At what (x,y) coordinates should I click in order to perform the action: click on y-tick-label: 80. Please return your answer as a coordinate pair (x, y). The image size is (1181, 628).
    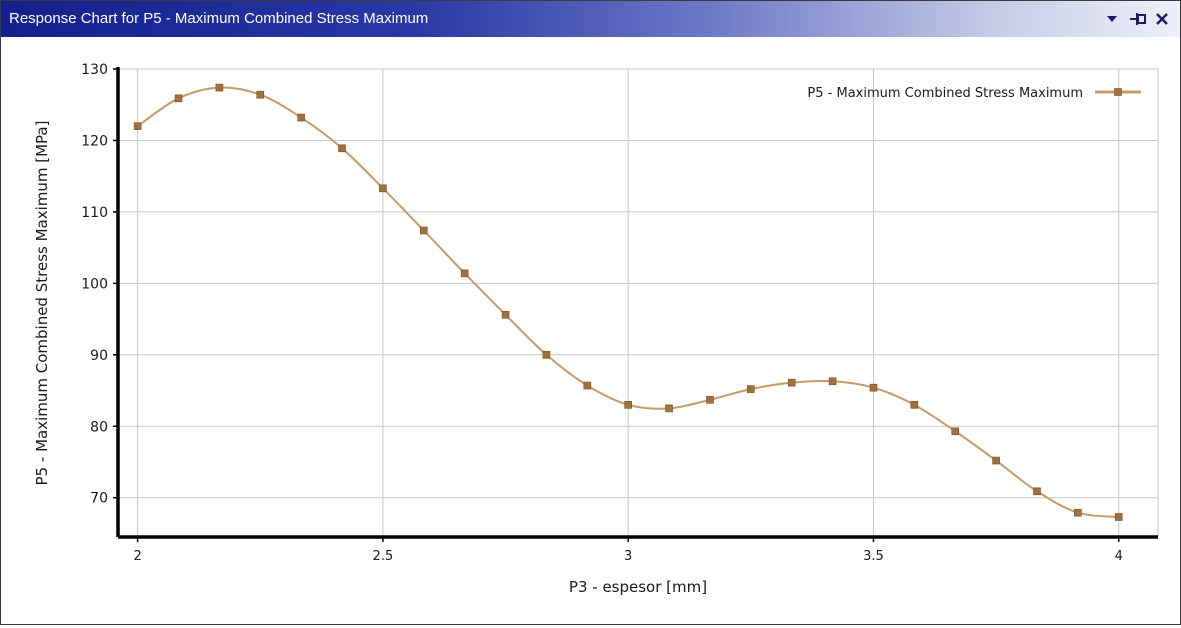
    Looking at the image, I should click on (99, 427).